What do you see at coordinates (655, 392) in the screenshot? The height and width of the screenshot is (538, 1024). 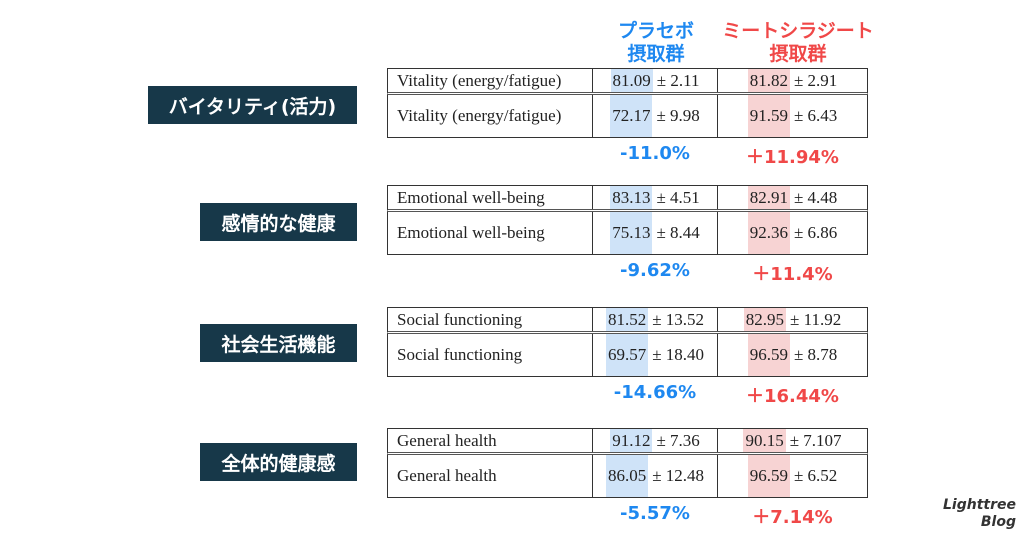 I see `placebo-change: -14.66%` at bounding box center [655, 392].